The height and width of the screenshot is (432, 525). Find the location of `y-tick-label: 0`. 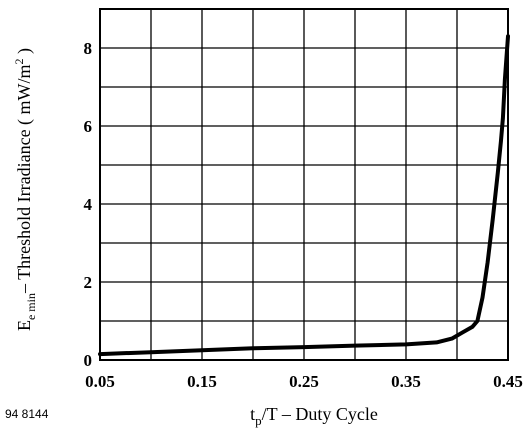

y-tick-label: 0 is located at coordinates (88, 360).